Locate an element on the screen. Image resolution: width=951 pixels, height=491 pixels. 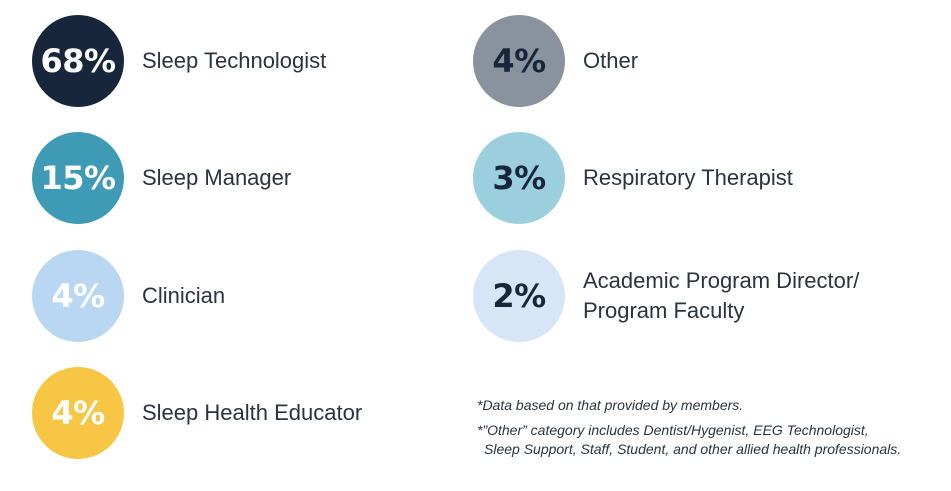
stat-item-sleep-health-educator: 4% Sleep Health Educator is located at coordinates (197, 413).